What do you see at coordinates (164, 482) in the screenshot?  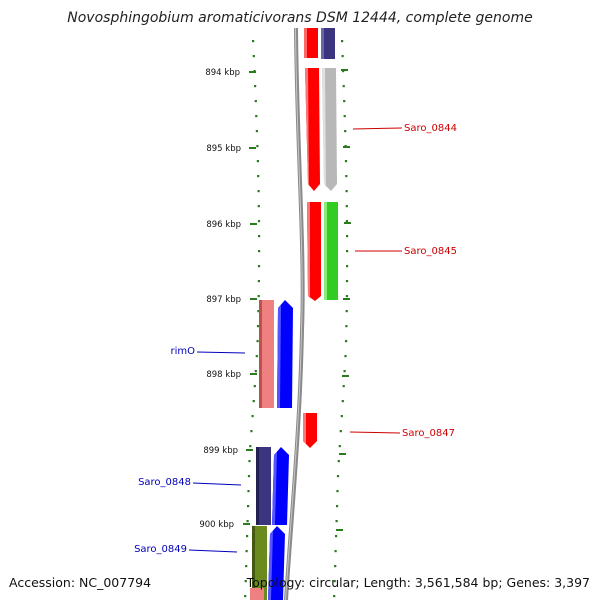 I see `gene-label-saro-0848: Saro_0848` at bounding box center [164, 482].